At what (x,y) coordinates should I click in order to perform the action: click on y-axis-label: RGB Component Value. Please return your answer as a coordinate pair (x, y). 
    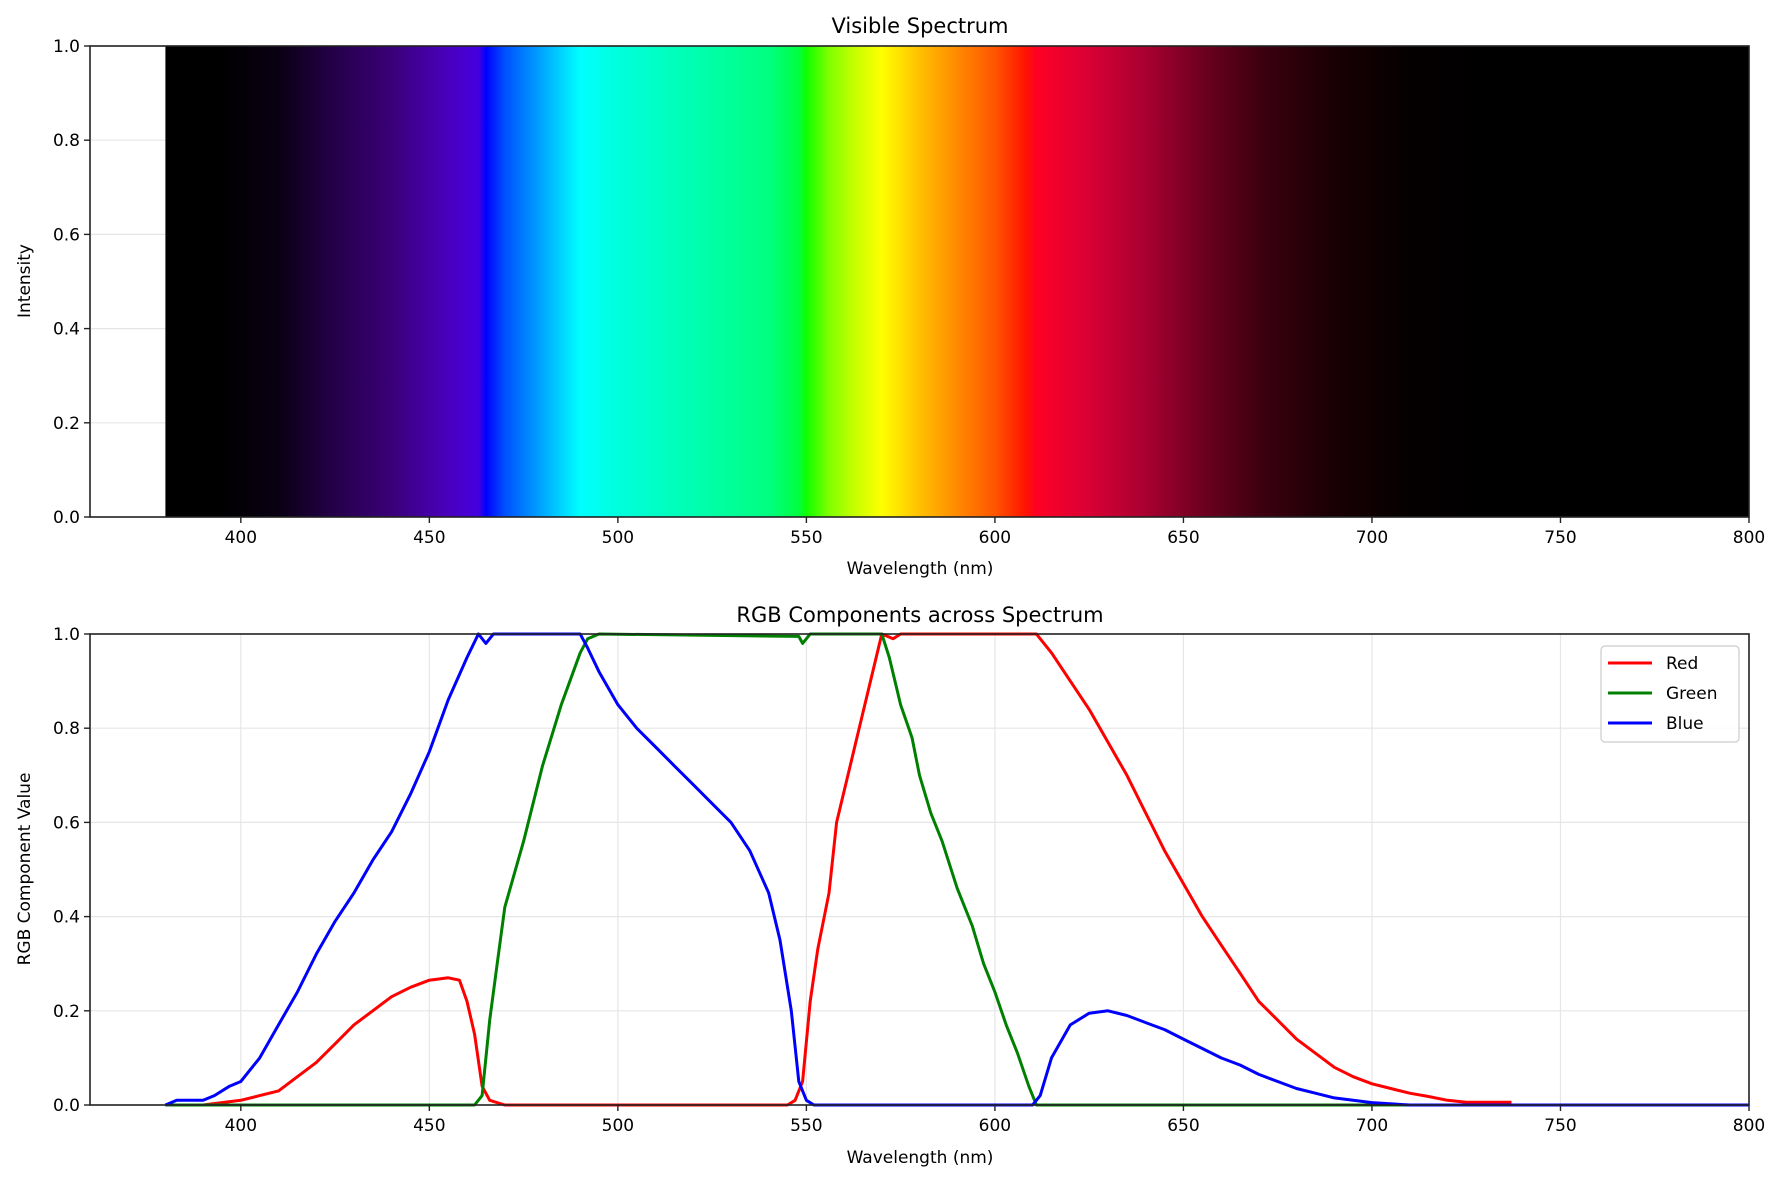
    Looking at the image, I should click on (25, 869).